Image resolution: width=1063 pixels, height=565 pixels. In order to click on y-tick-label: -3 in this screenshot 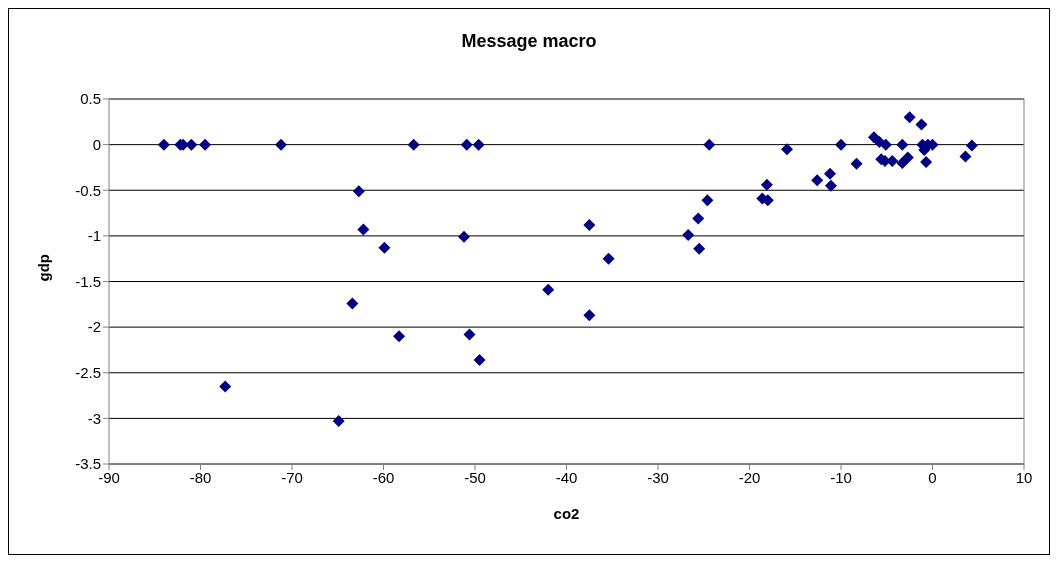, I will do `click(94, 418)`.